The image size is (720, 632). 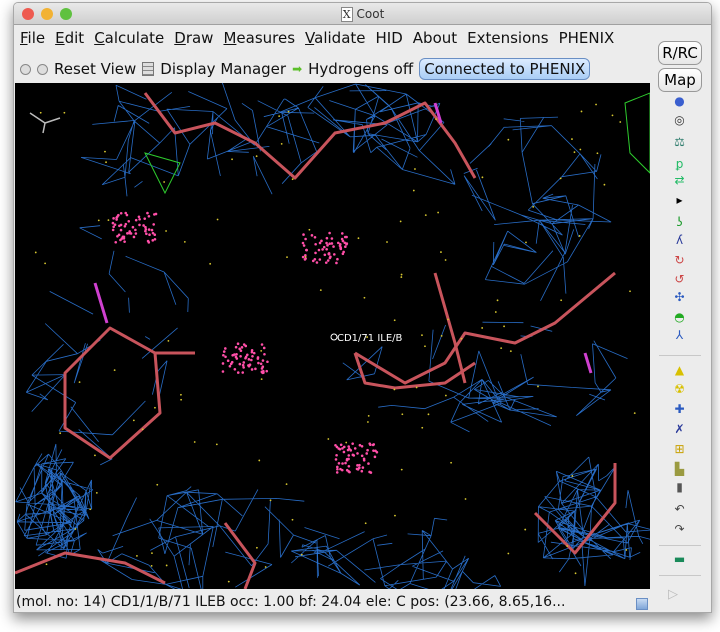 What do you see at coordinates (33, 38) in the screenshot?
I see `menu-file: File` at bounding box center [33, 38].